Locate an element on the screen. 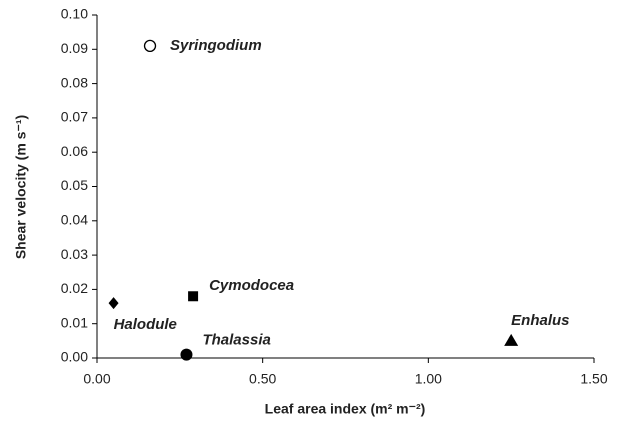 The width and height of the screenshot is (621, 425). point-label: Enhalus is located at coordinates (540, 320).